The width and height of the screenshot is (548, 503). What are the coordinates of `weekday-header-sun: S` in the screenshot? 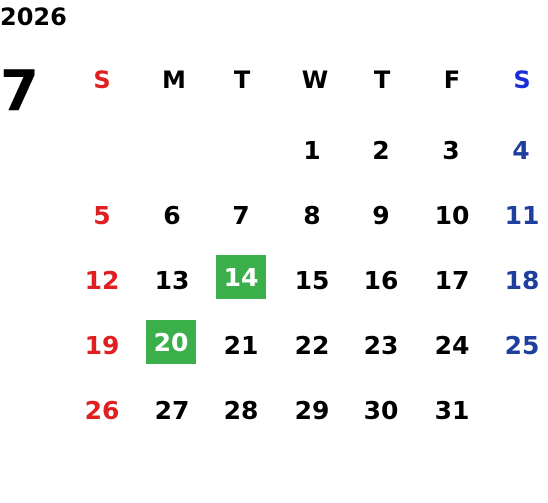 It's located at (102, 80).